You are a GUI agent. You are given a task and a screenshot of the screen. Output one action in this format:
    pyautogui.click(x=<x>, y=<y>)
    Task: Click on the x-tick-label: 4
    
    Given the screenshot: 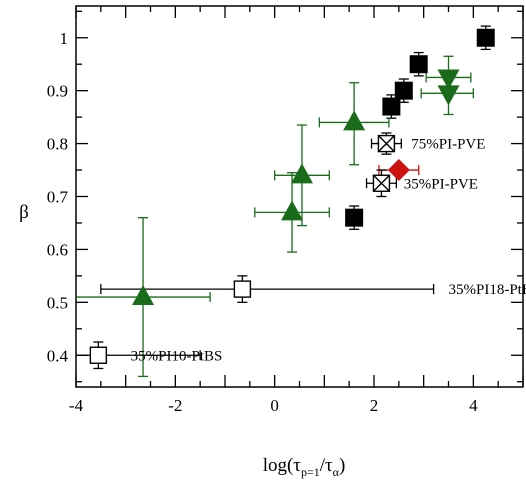 What is the action you would take?
    pyautogui.click(x=473, y=405)
    